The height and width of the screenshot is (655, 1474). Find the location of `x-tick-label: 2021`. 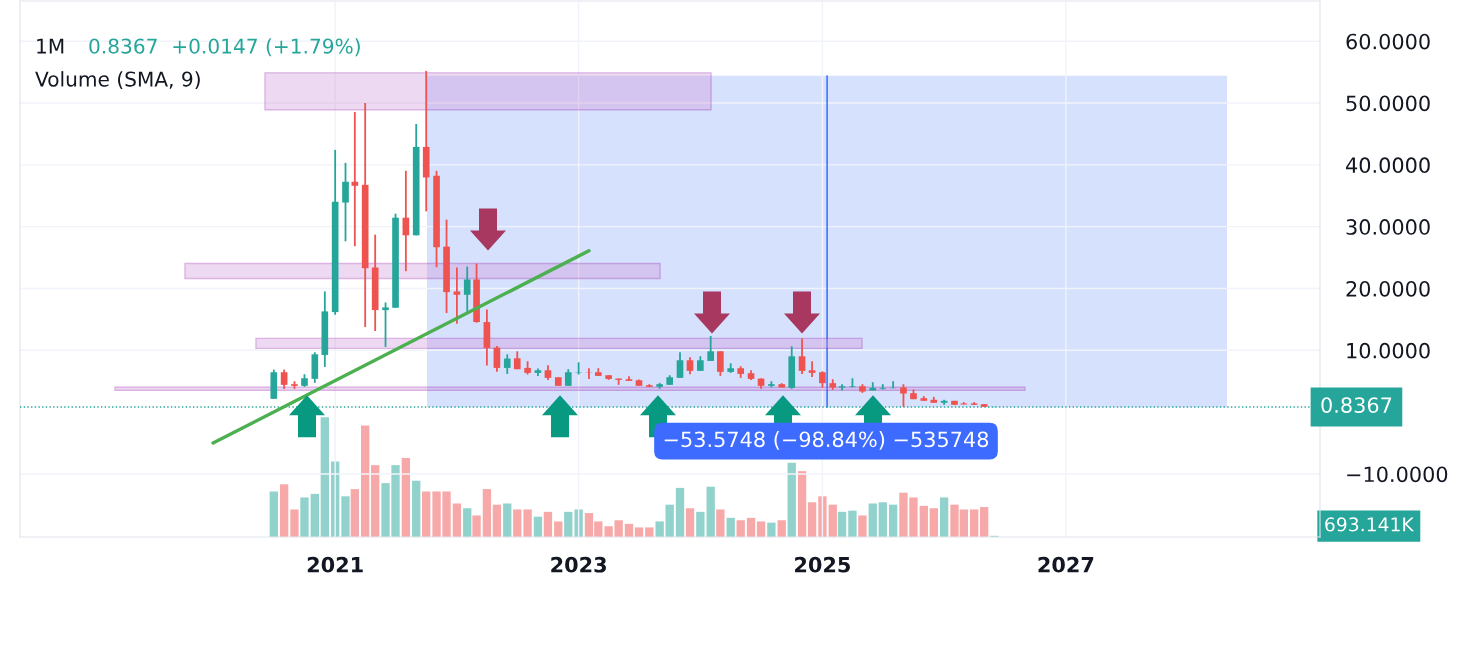

x-tick-label: 2021 is located at coordinates (335, 564).